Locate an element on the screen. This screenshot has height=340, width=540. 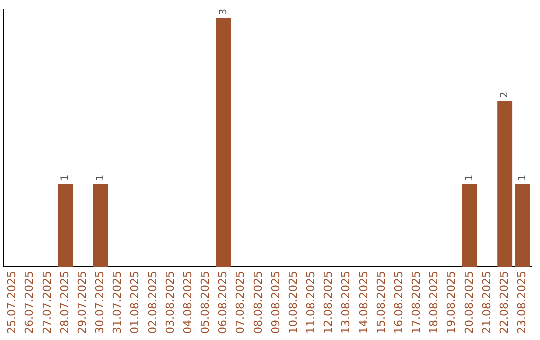
x-tick-label: 14.08.2025 is located at coordinates (363, 302).